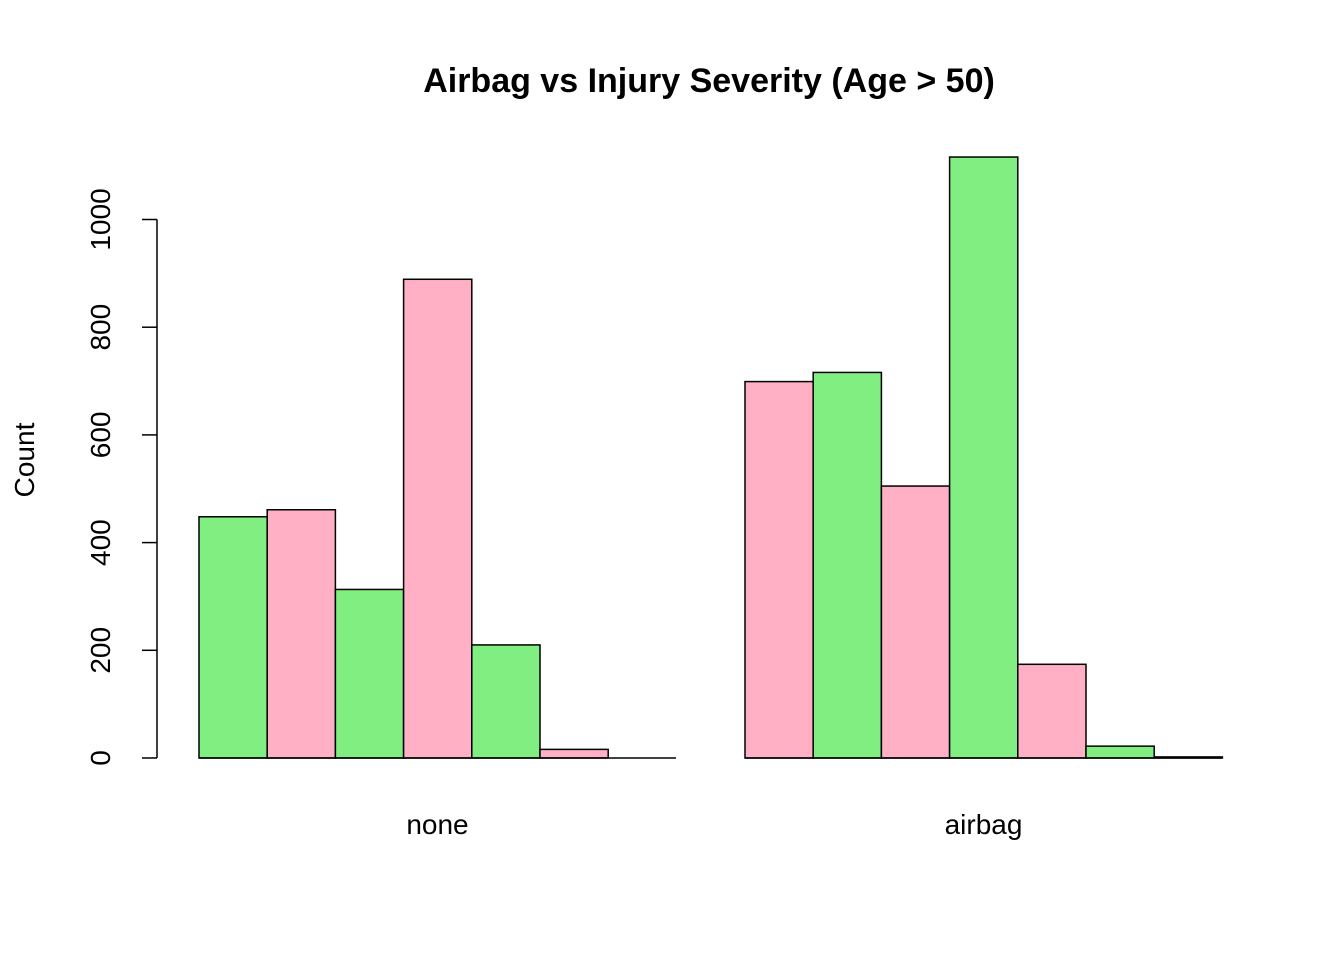 Image resolution: width=1344 pixels, height=965 pixels. I want to click on y-tick-label: 0, so click(100, 758).